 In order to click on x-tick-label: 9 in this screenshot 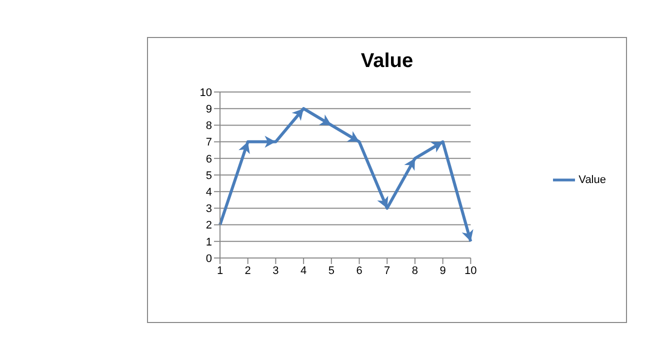, I will do `click(443, 270)`.